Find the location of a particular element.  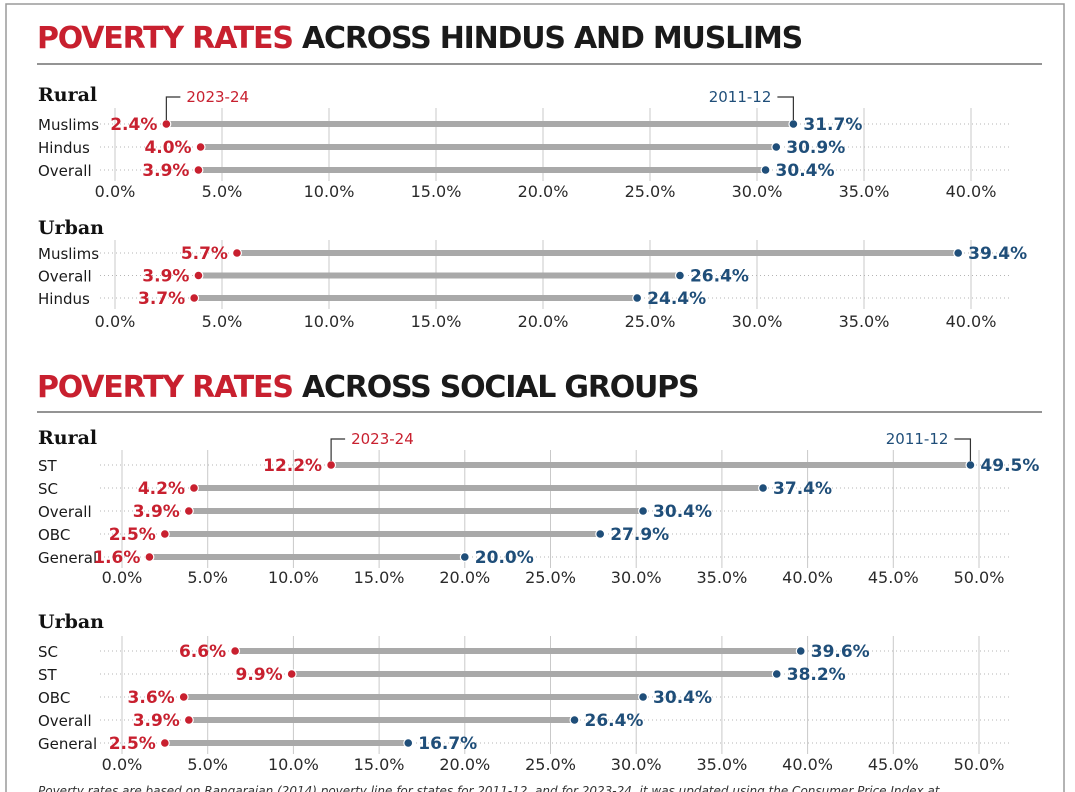

chart4-tick-label: 20.0% is located at coordinates (464, 764).